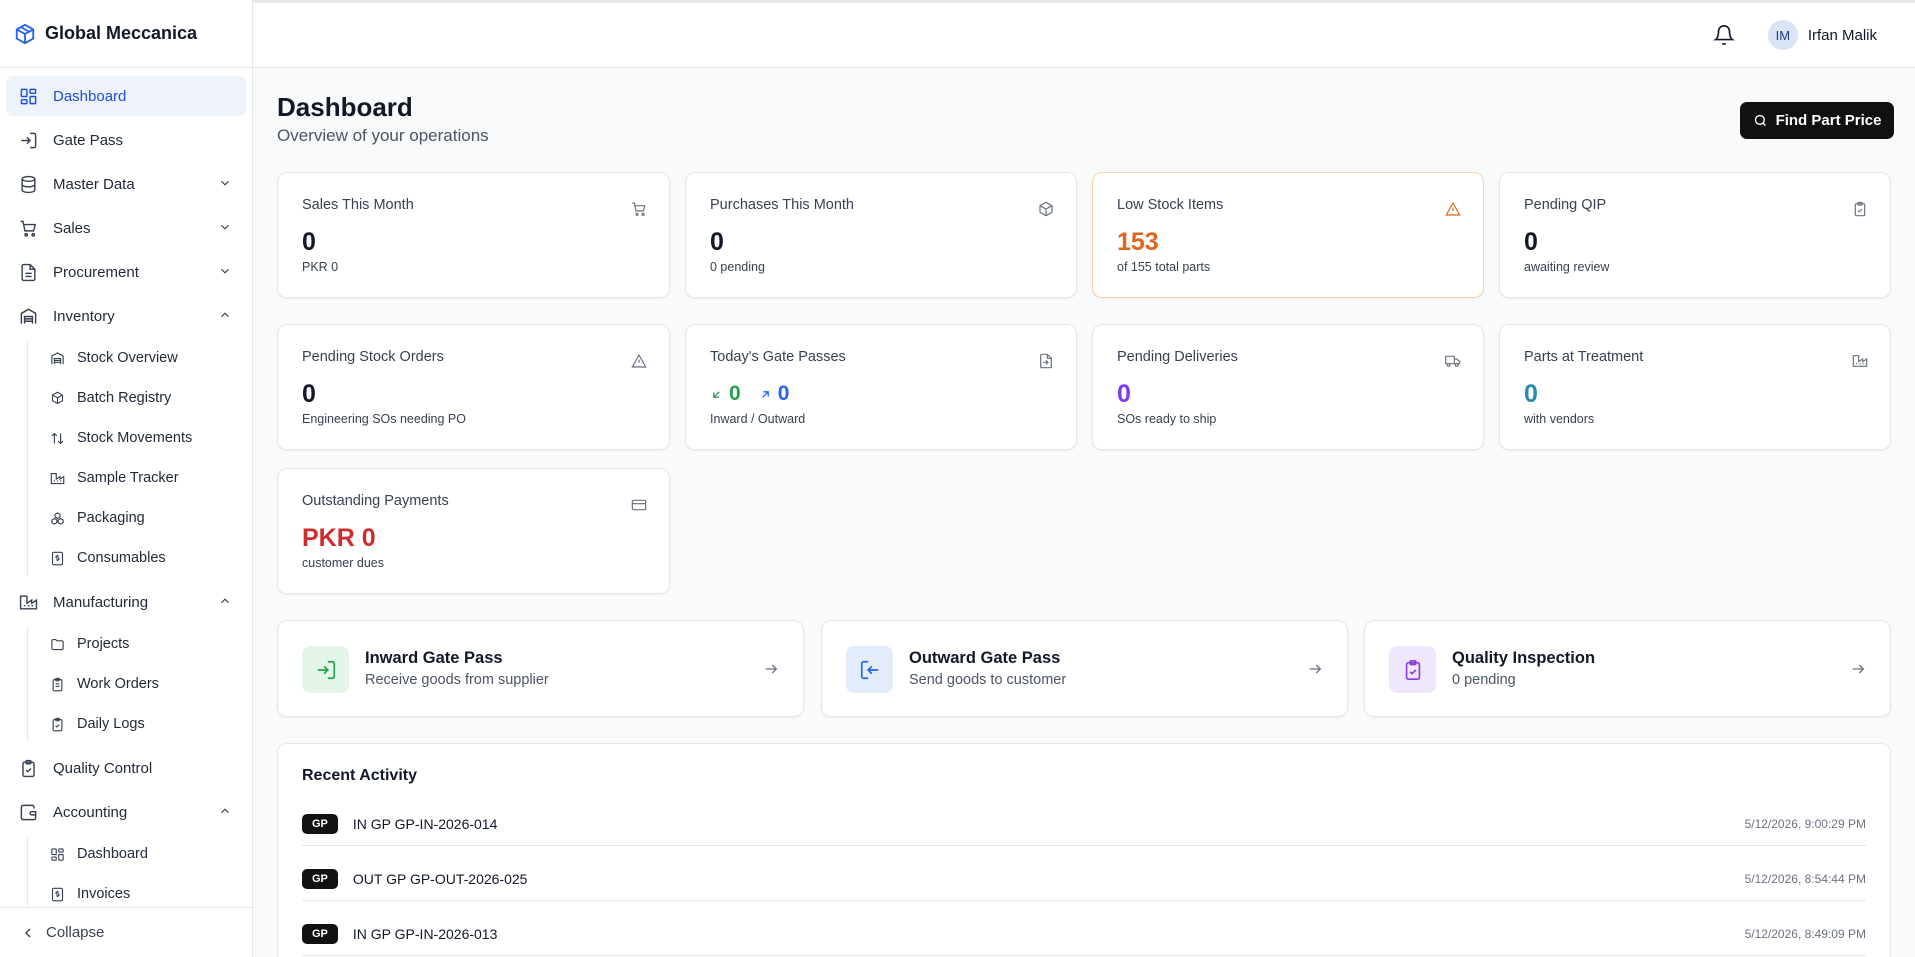  I want to click on collapse-label: Collapse, so click(75, 932).